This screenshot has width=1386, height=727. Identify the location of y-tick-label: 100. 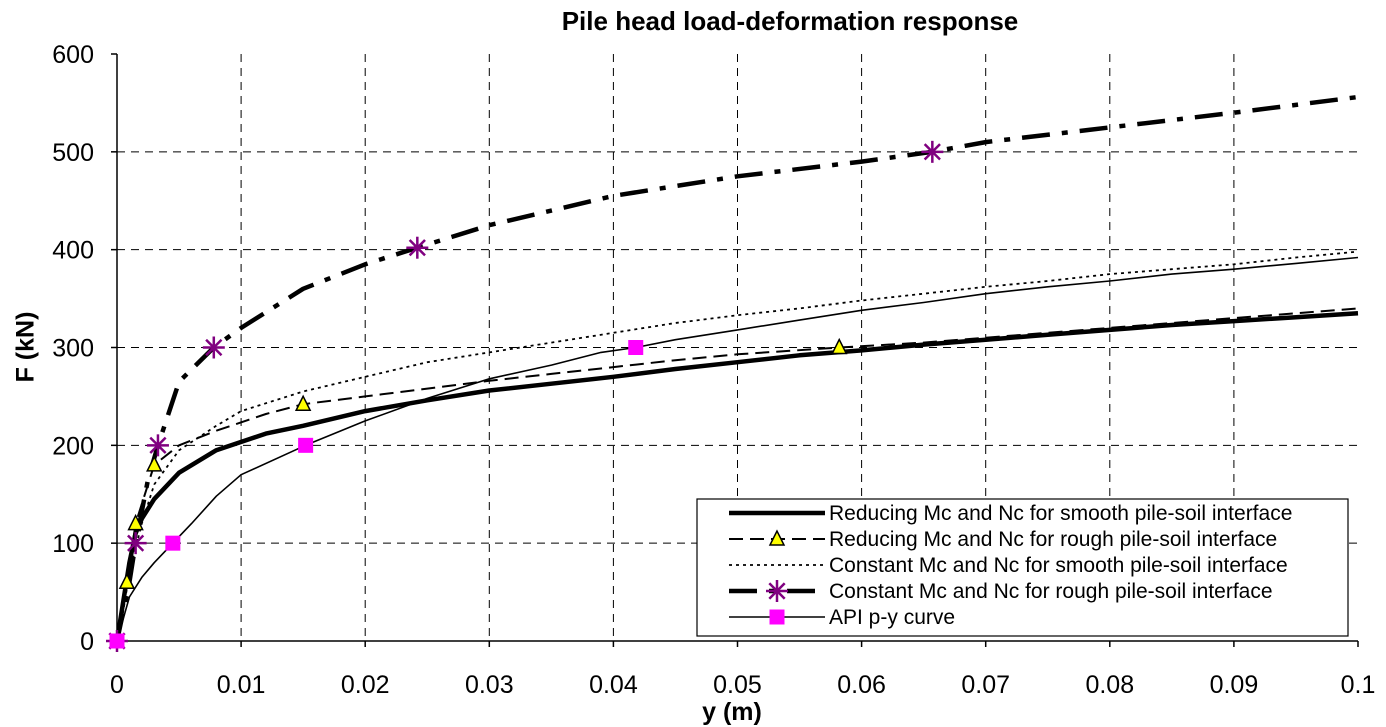
(73, 544).